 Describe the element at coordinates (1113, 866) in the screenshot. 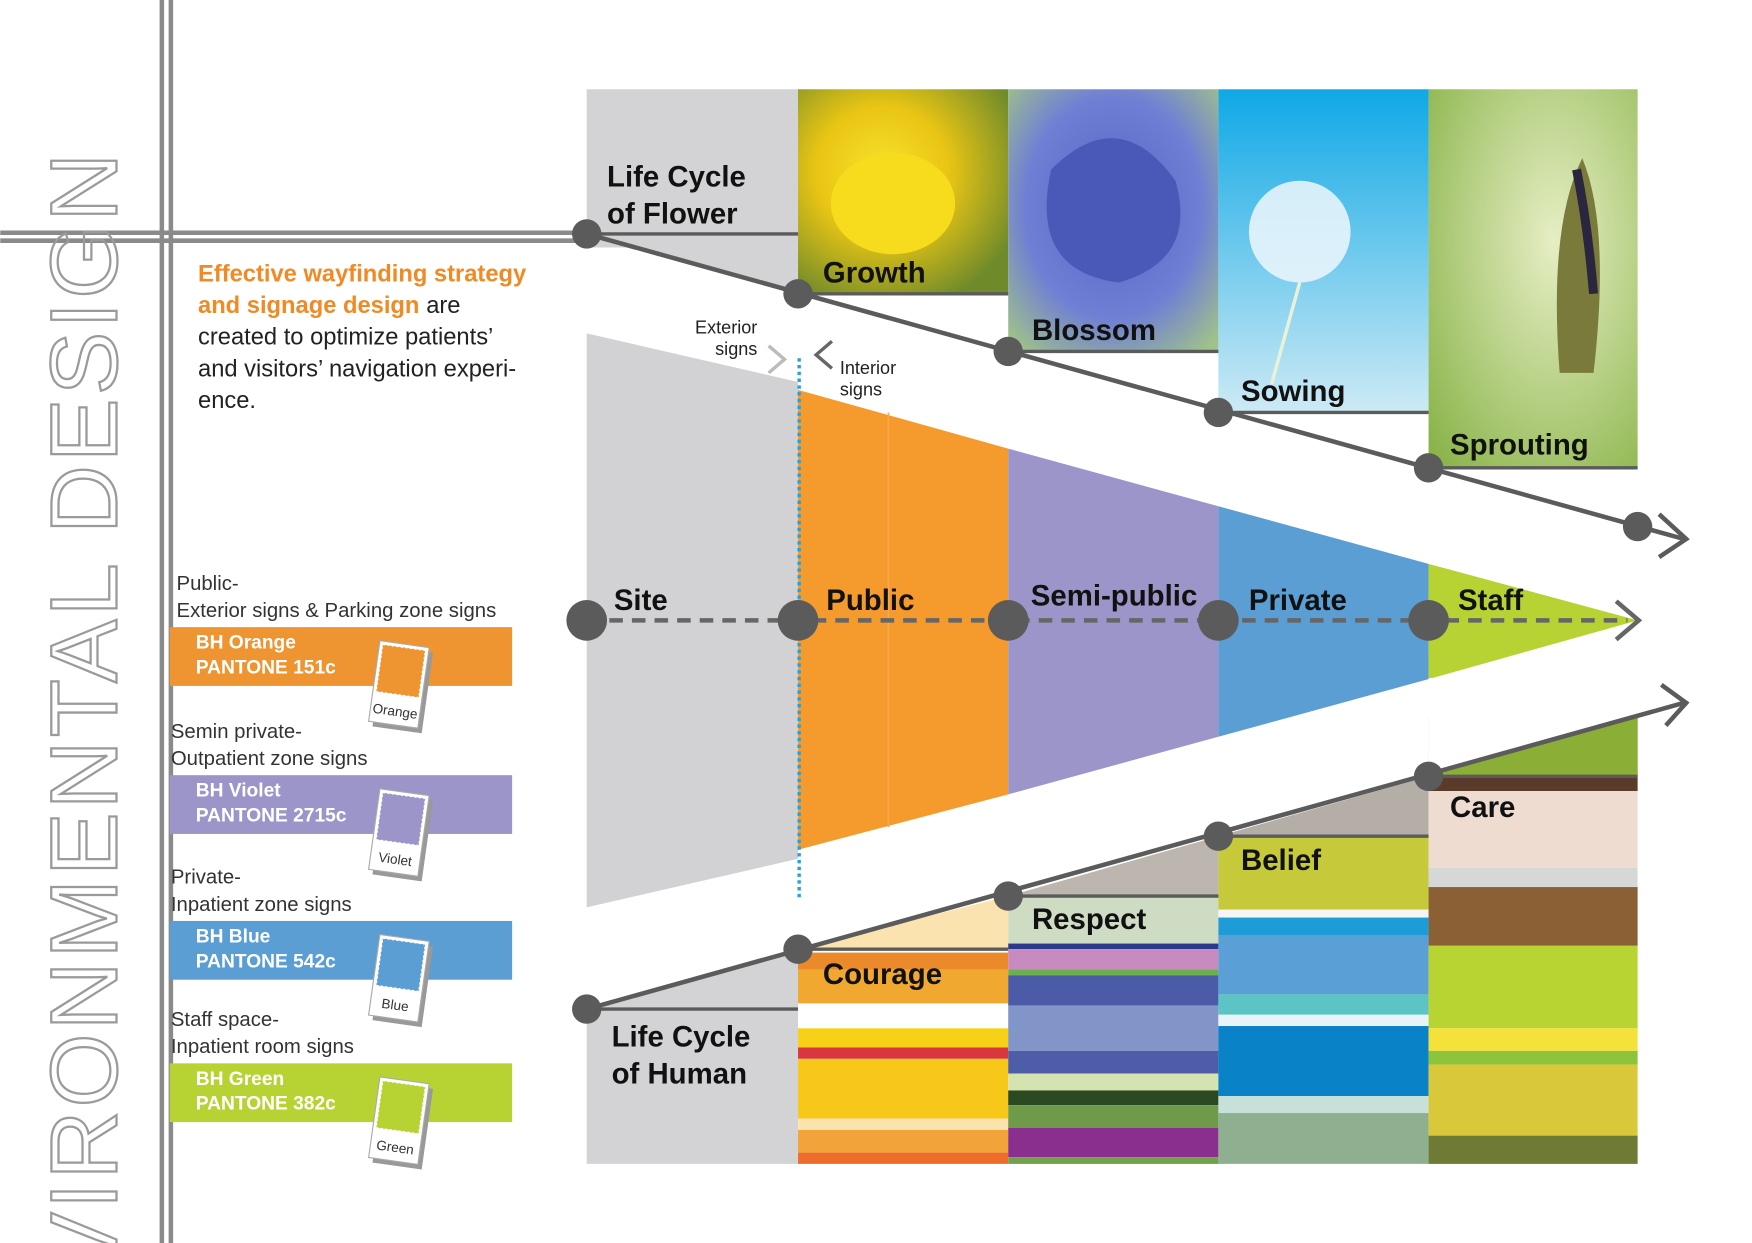

I see `stripe-bg` at that location.